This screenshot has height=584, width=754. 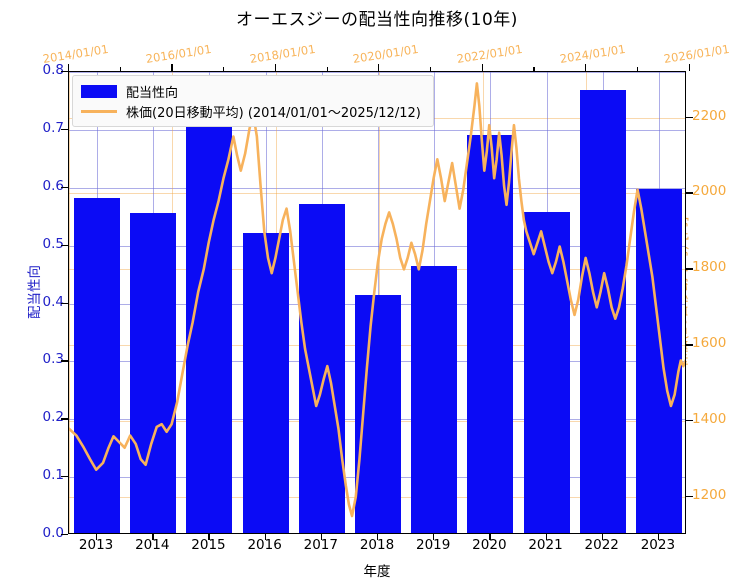 I want to click on y-axis-left-tick: 0.5, so click(x=53, y=243).